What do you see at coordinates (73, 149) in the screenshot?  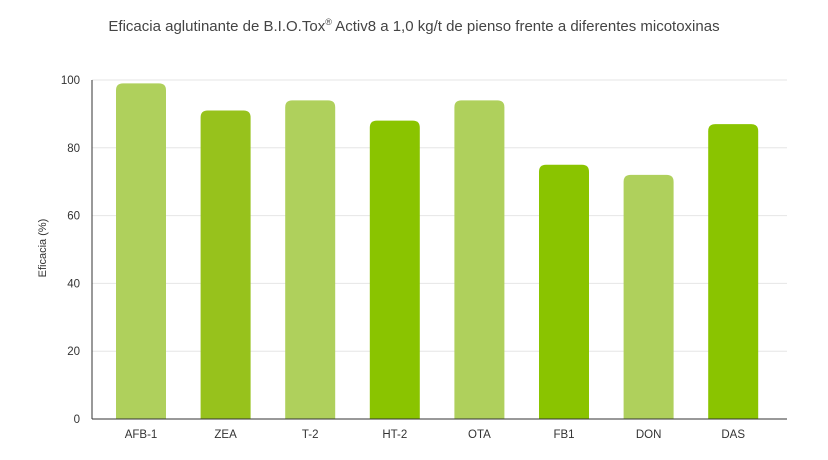 I see `y-tick-label: 80` at bounding box center [73, 149].